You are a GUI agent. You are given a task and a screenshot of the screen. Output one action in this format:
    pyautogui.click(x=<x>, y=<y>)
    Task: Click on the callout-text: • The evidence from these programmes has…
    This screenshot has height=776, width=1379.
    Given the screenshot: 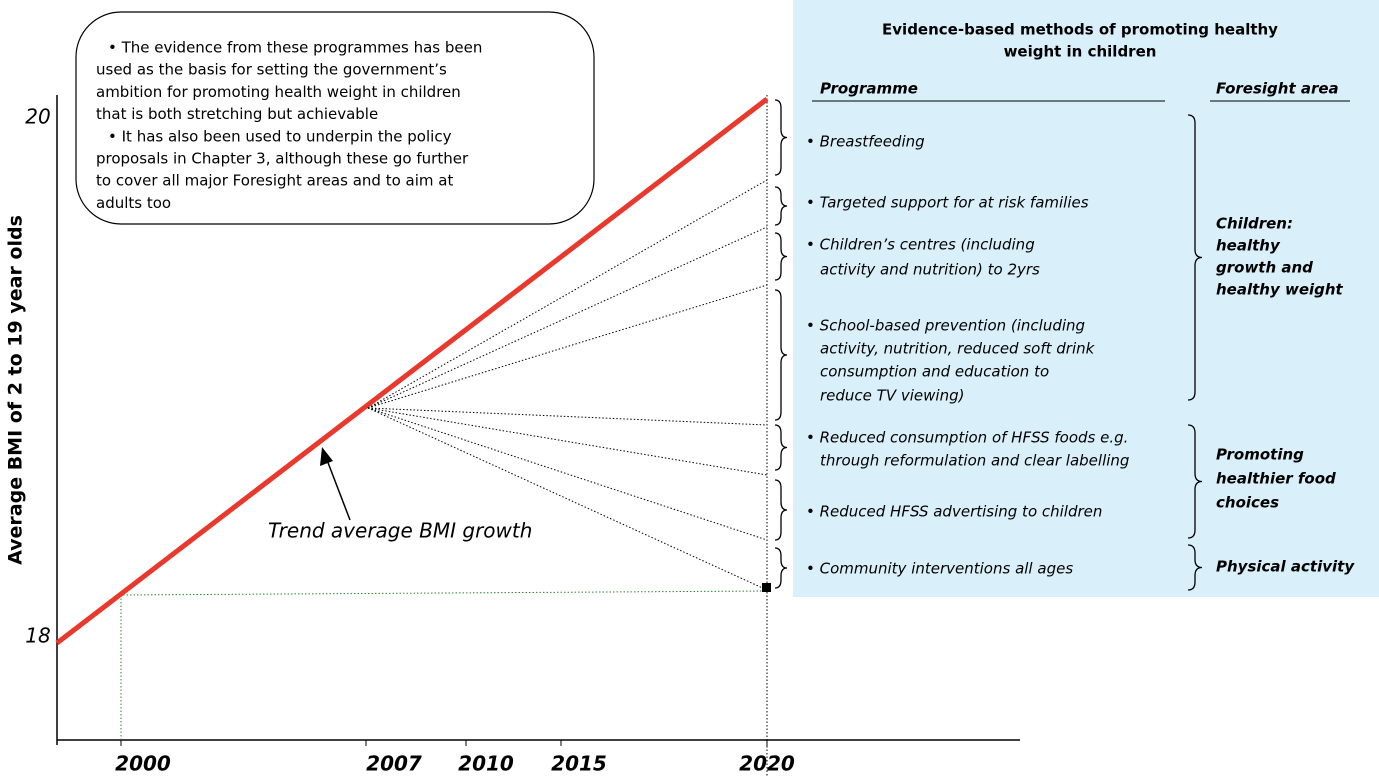 What is the action you would take?
    pyautogui.click(x=295, y=48)
    